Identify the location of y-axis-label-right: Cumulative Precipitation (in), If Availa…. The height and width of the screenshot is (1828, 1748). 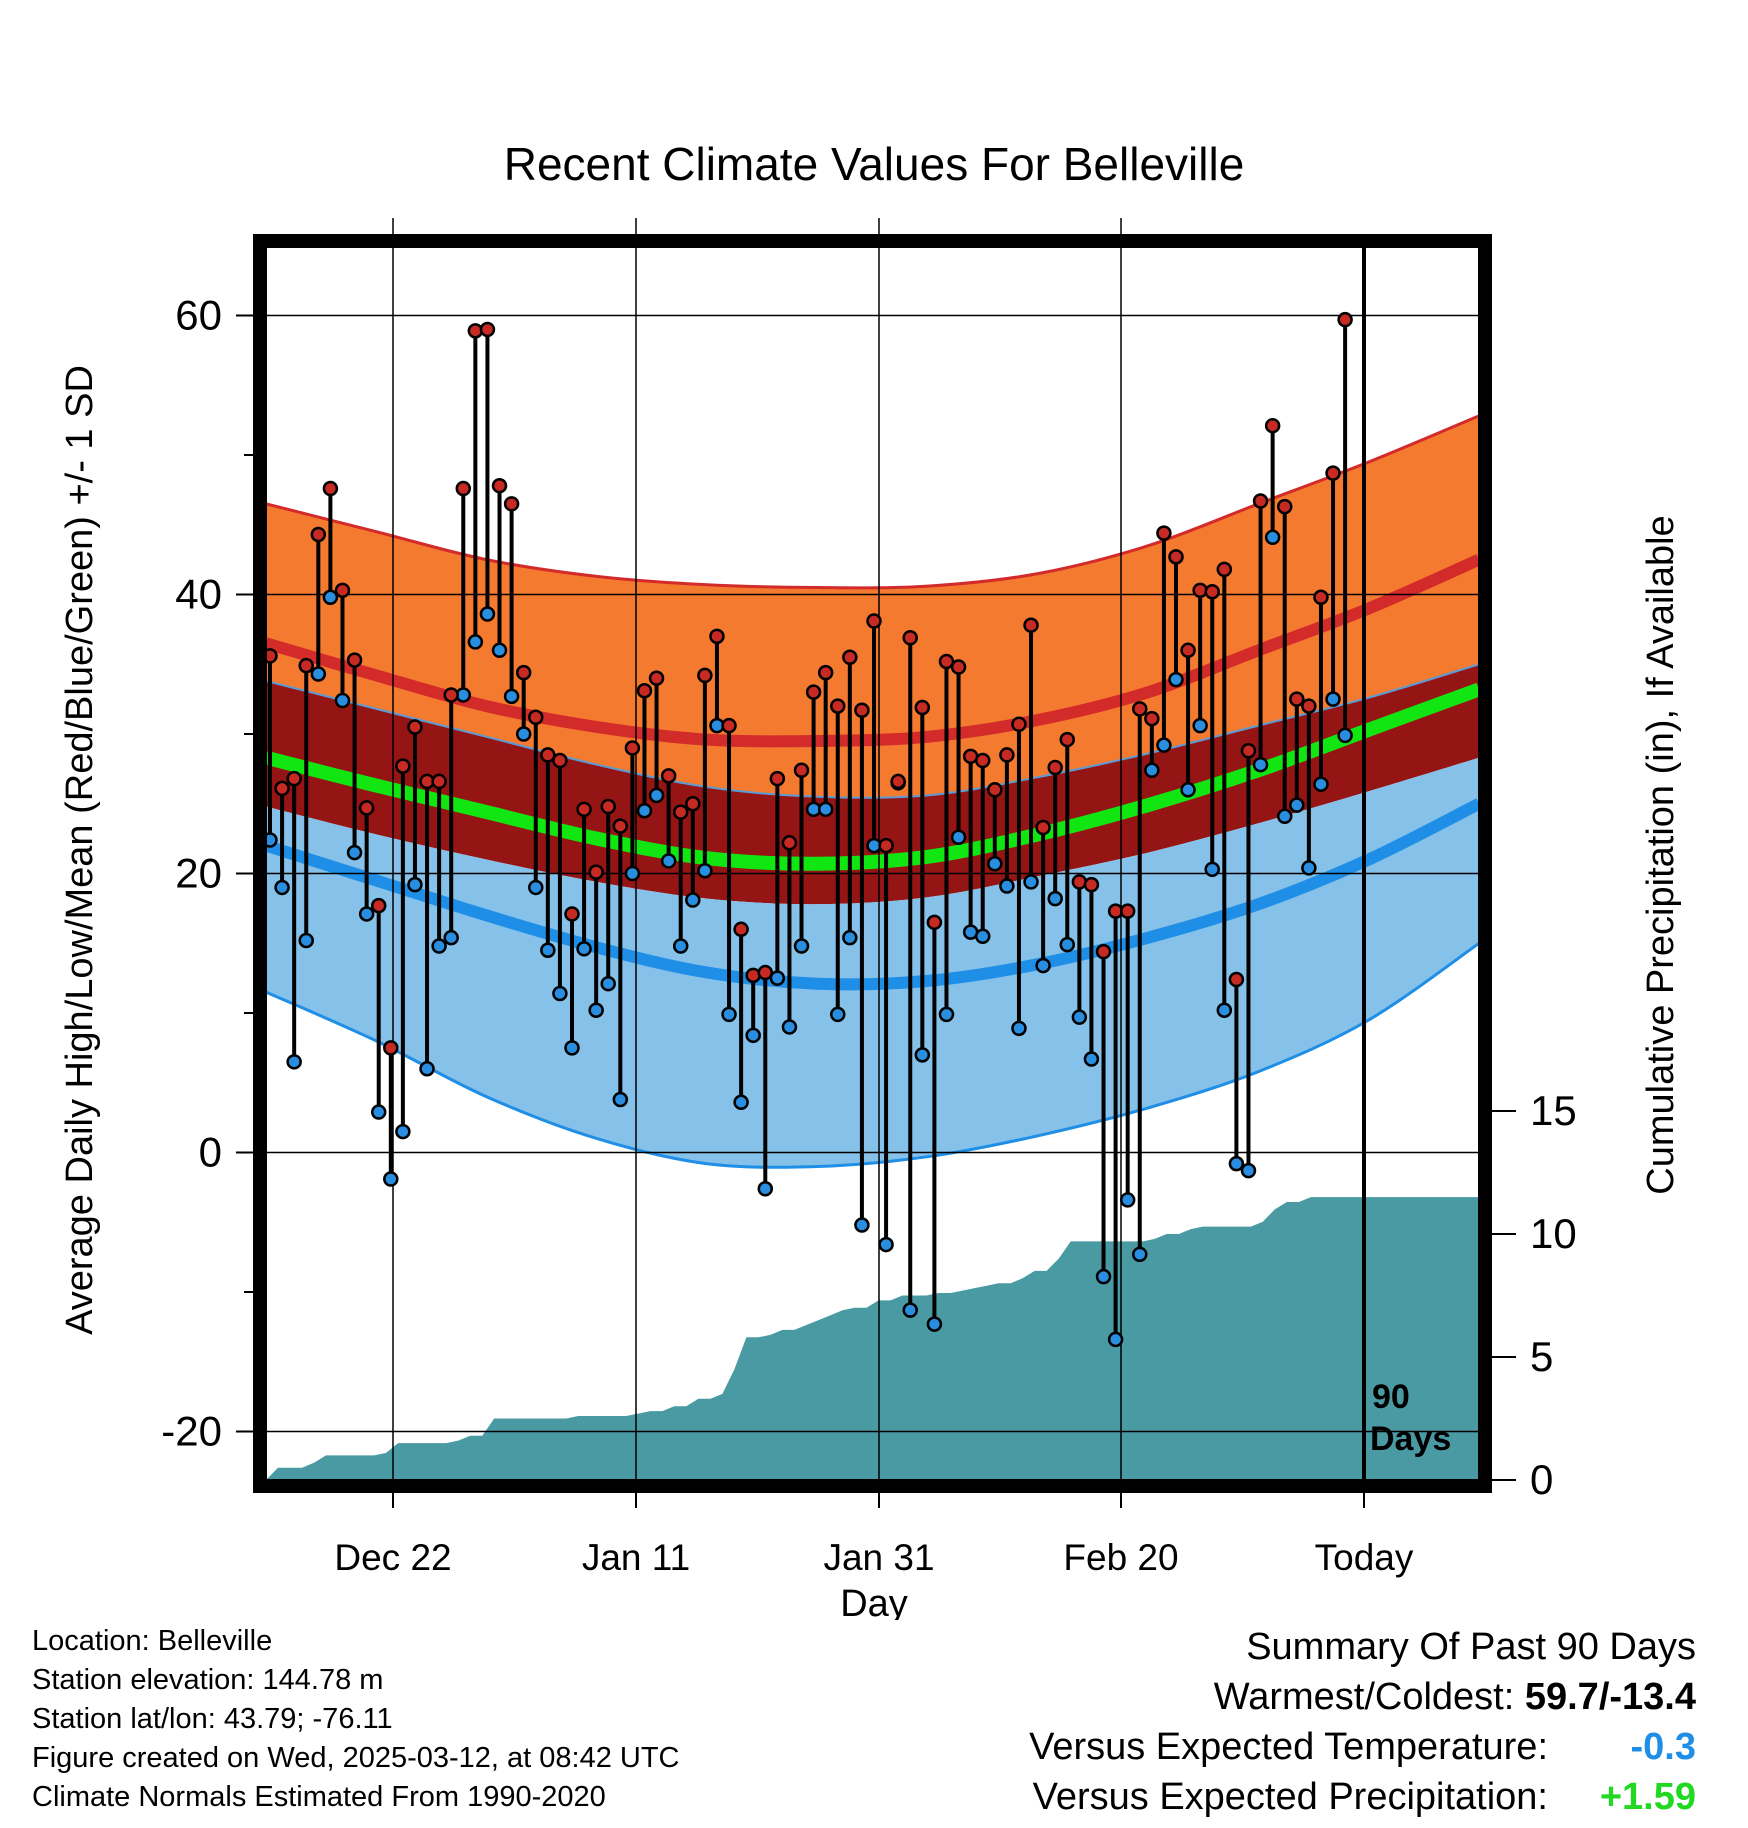
(1661, 854).